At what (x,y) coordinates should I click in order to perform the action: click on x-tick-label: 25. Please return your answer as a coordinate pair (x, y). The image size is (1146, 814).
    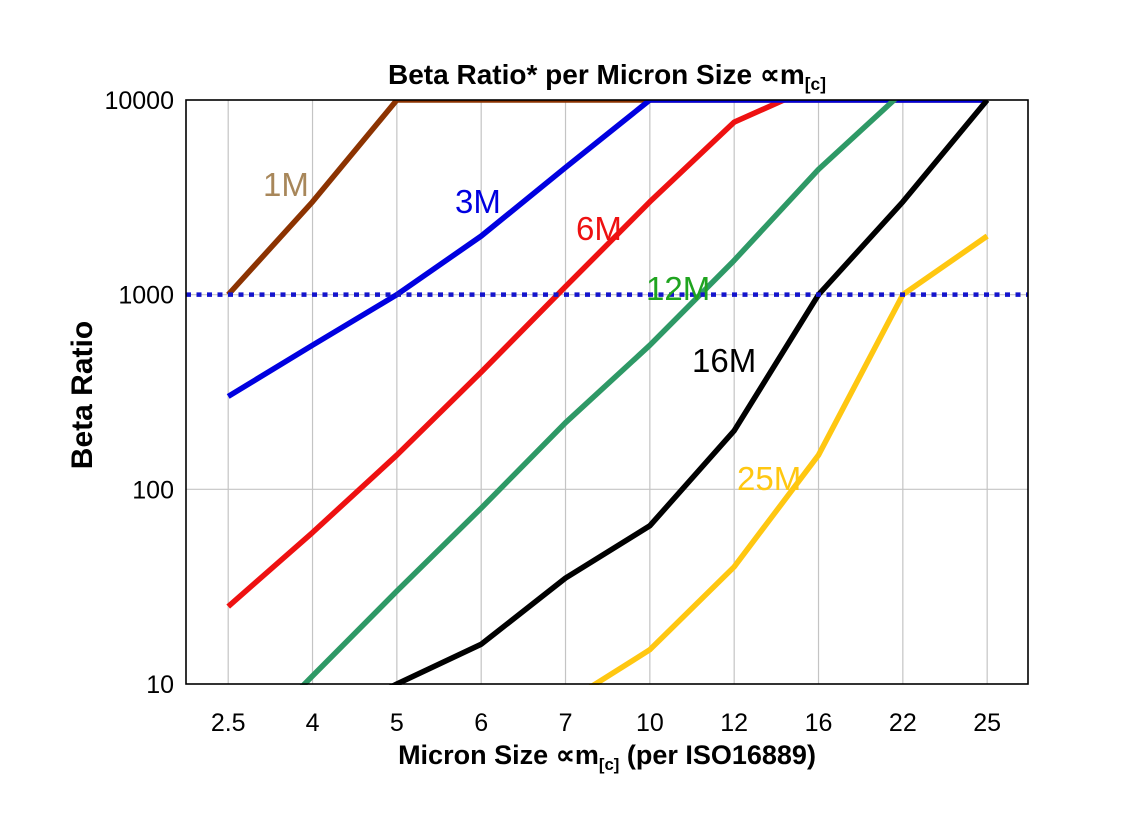
    Looking at the image, I should click on (987, 723).